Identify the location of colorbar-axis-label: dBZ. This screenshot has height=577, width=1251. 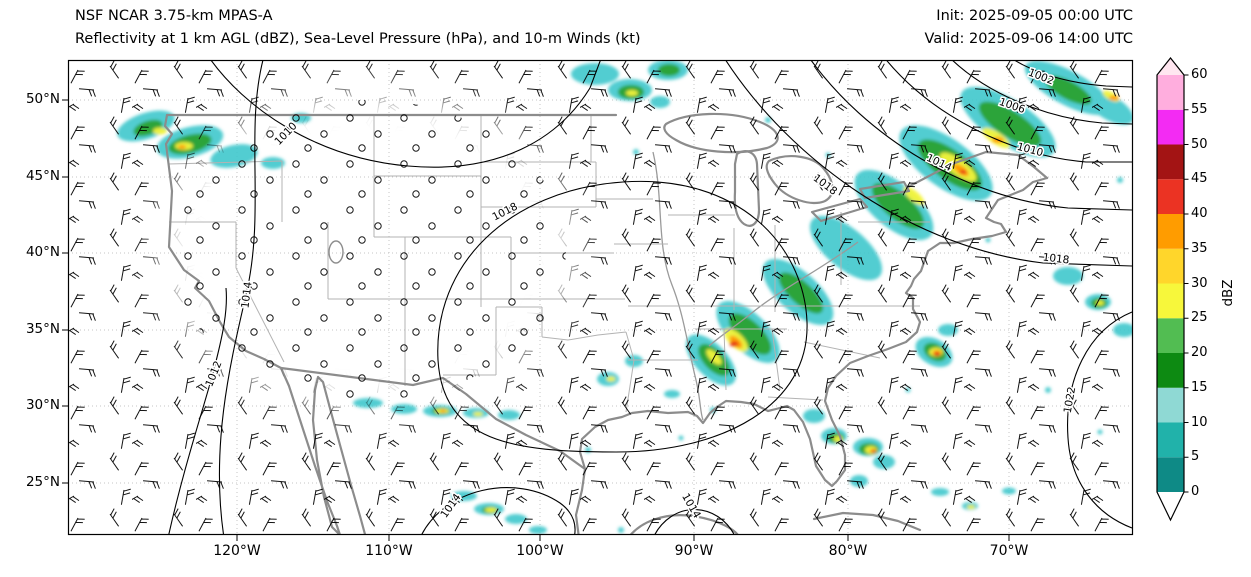
(1228, 293).